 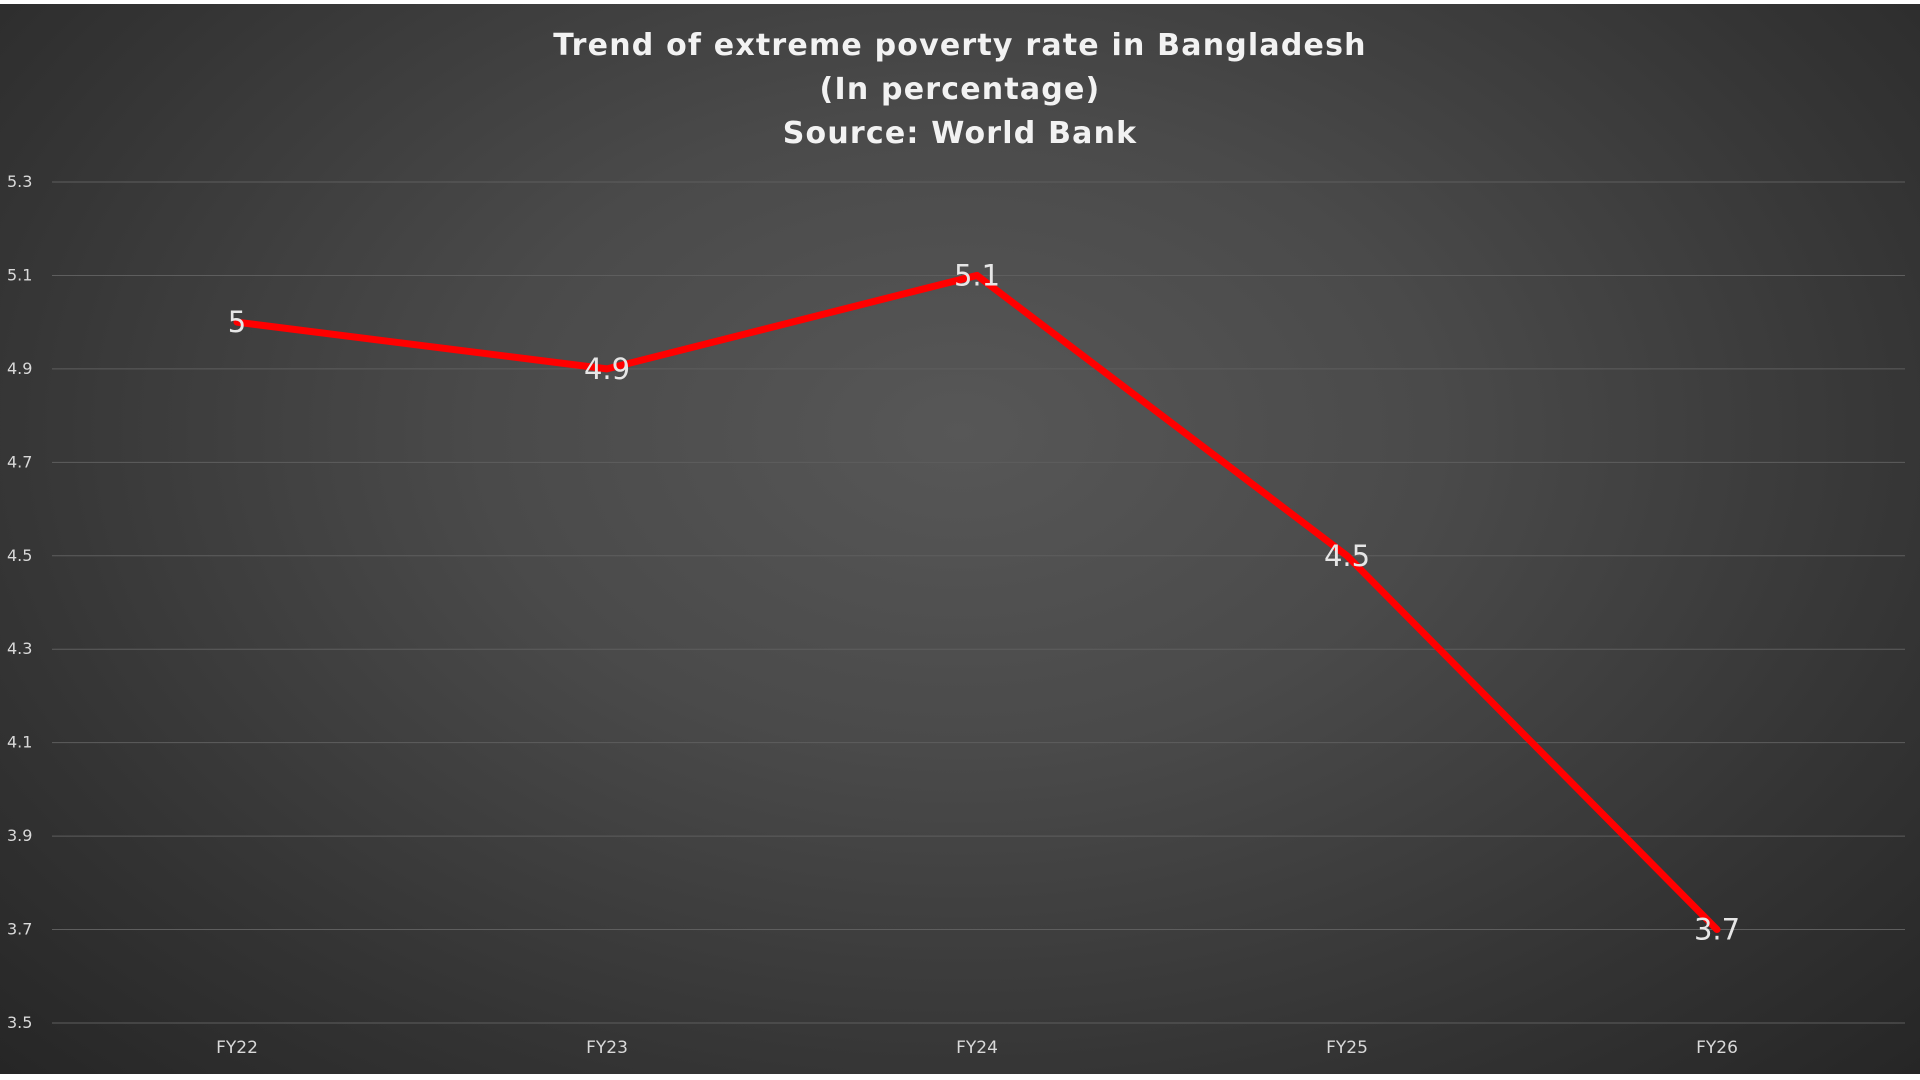 What do you see at coordinates (607, 1048) in the screenshot?
I see `x-tick-label: FY23` at bounding box center [607, 1048].